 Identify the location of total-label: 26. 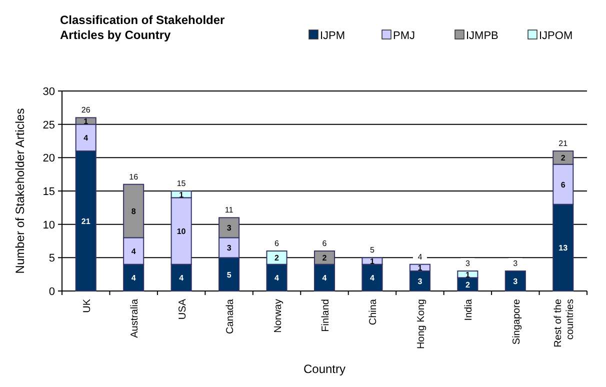
(86, 110).